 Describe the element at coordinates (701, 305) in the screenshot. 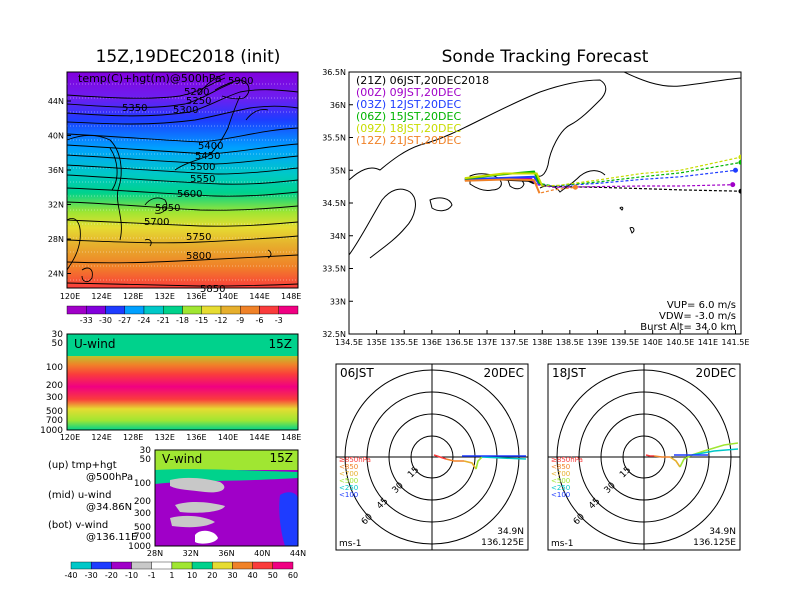

I see `track-param: VUP= 6.0 m/s` at that location.